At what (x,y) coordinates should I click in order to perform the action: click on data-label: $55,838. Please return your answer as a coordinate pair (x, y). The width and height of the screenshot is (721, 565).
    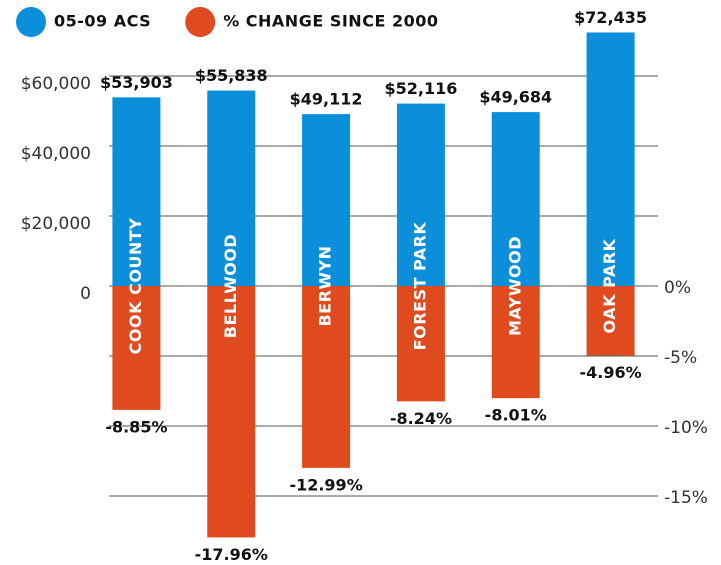
    Looking at the image, I should click on (231, 75).